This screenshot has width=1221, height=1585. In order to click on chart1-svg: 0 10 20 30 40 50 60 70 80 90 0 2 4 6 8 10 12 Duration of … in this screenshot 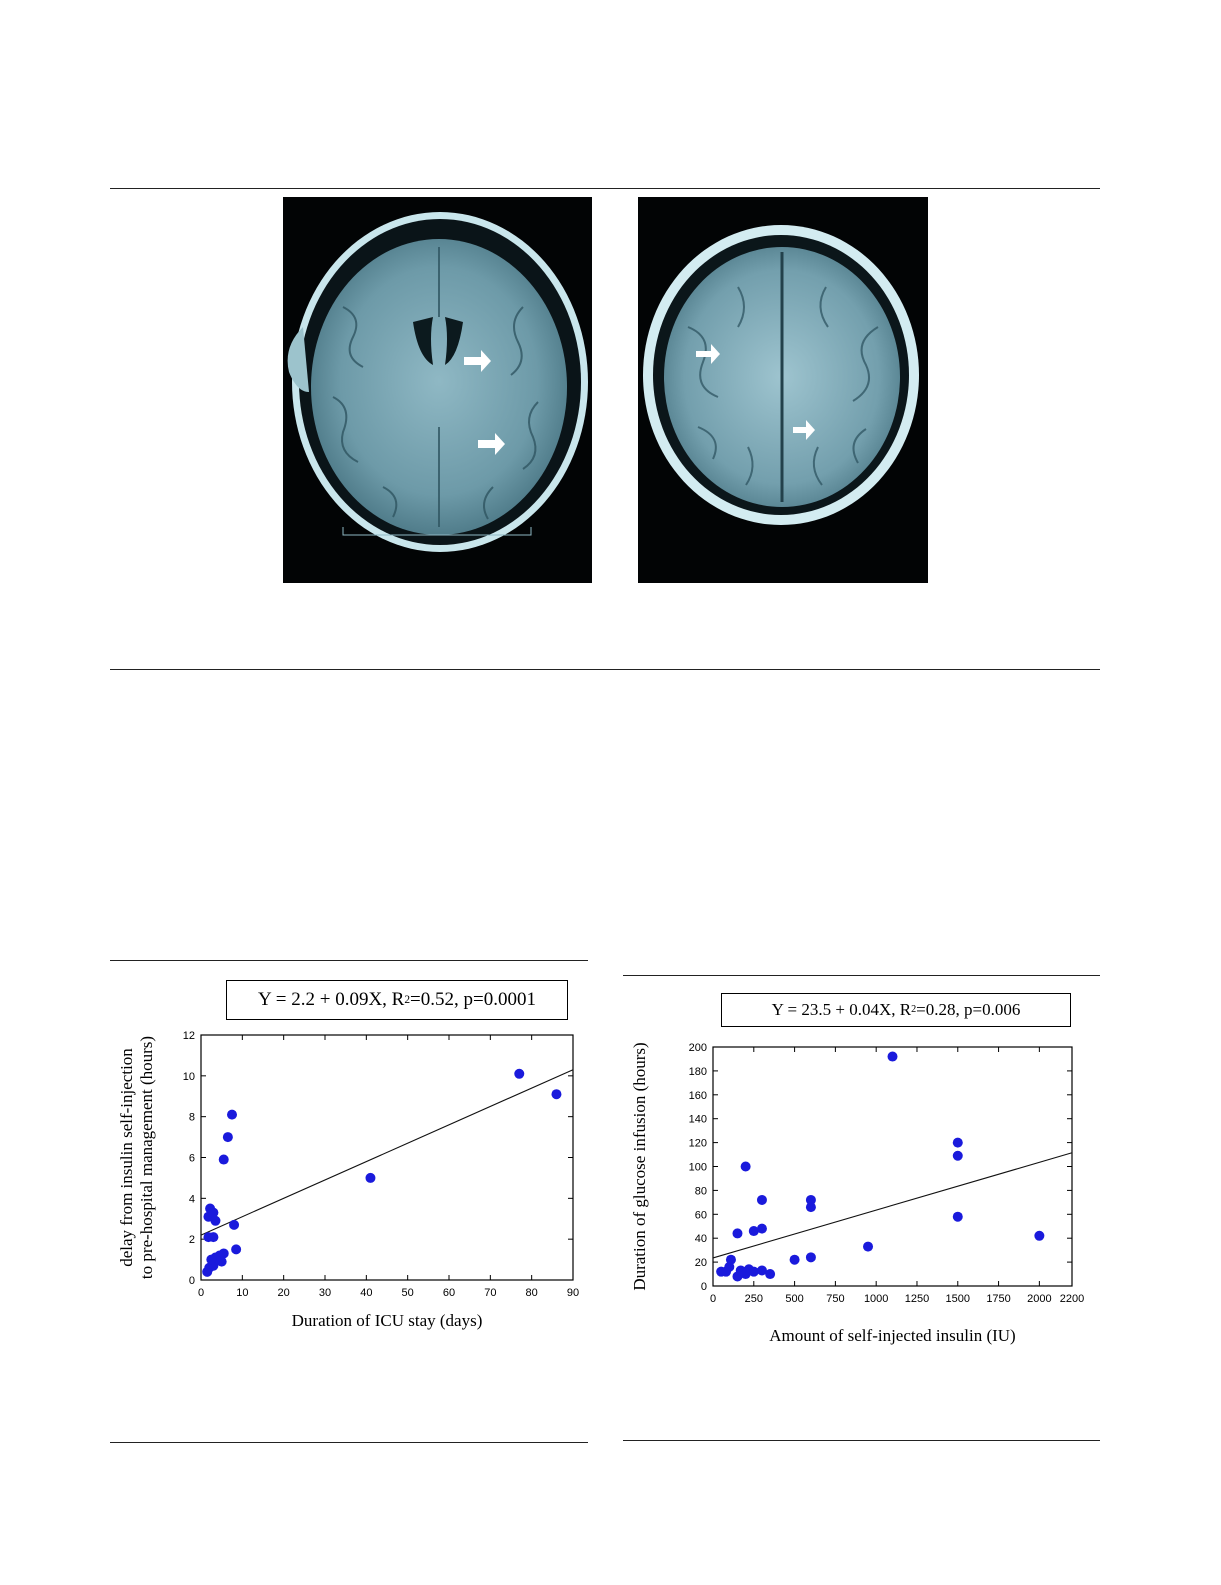, I will do `click(348, 1180)`.